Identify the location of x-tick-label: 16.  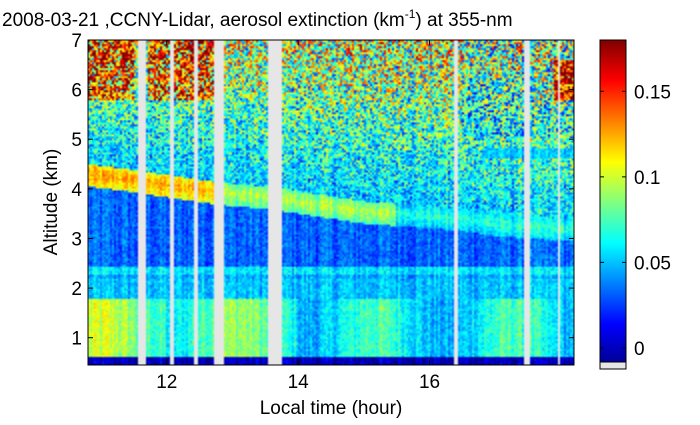
(429, 382).